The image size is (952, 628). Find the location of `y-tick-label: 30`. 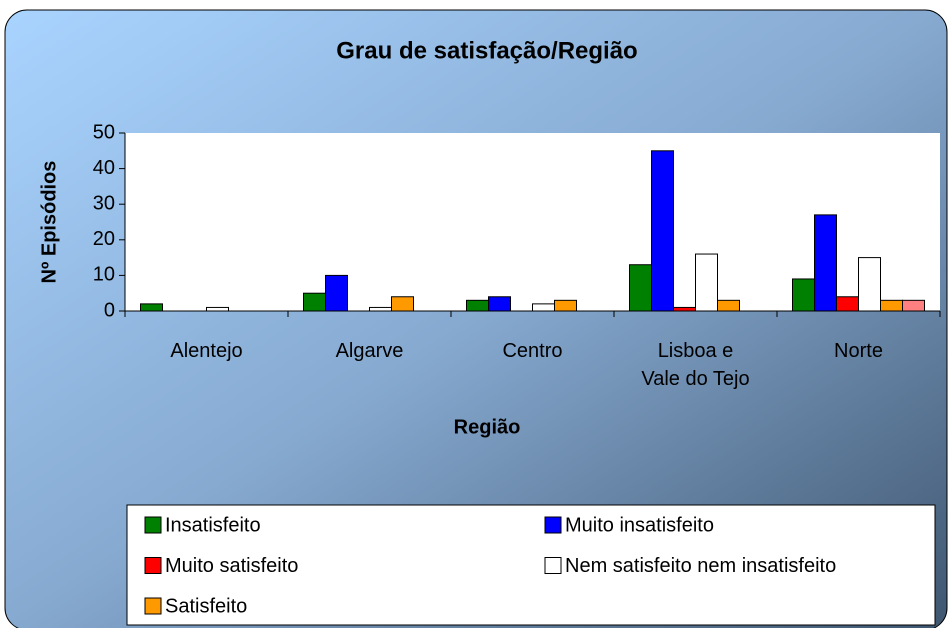

y-tick-label: 30 is located at coordinates (104, 203).